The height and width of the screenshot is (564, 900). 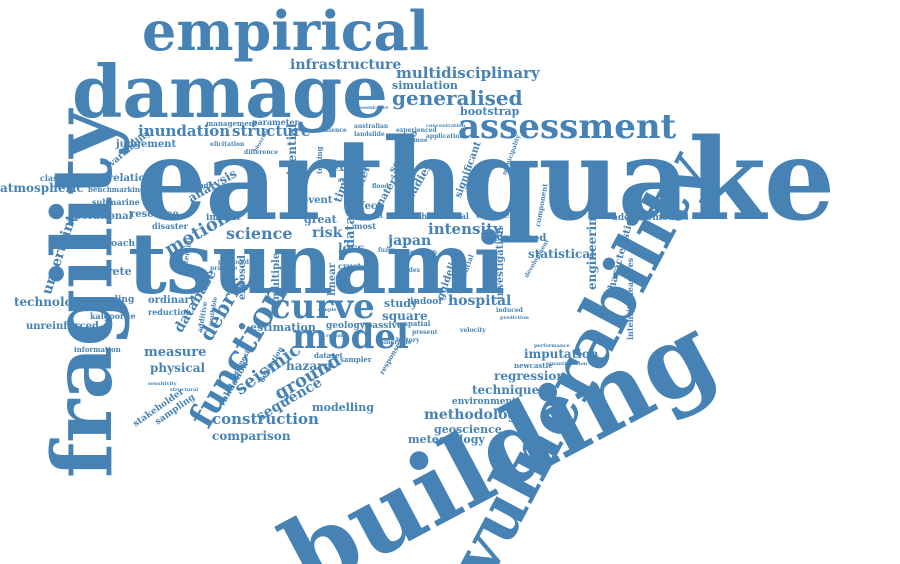 I want to click on word-resilience: resilience, so click(x=330, y=130).